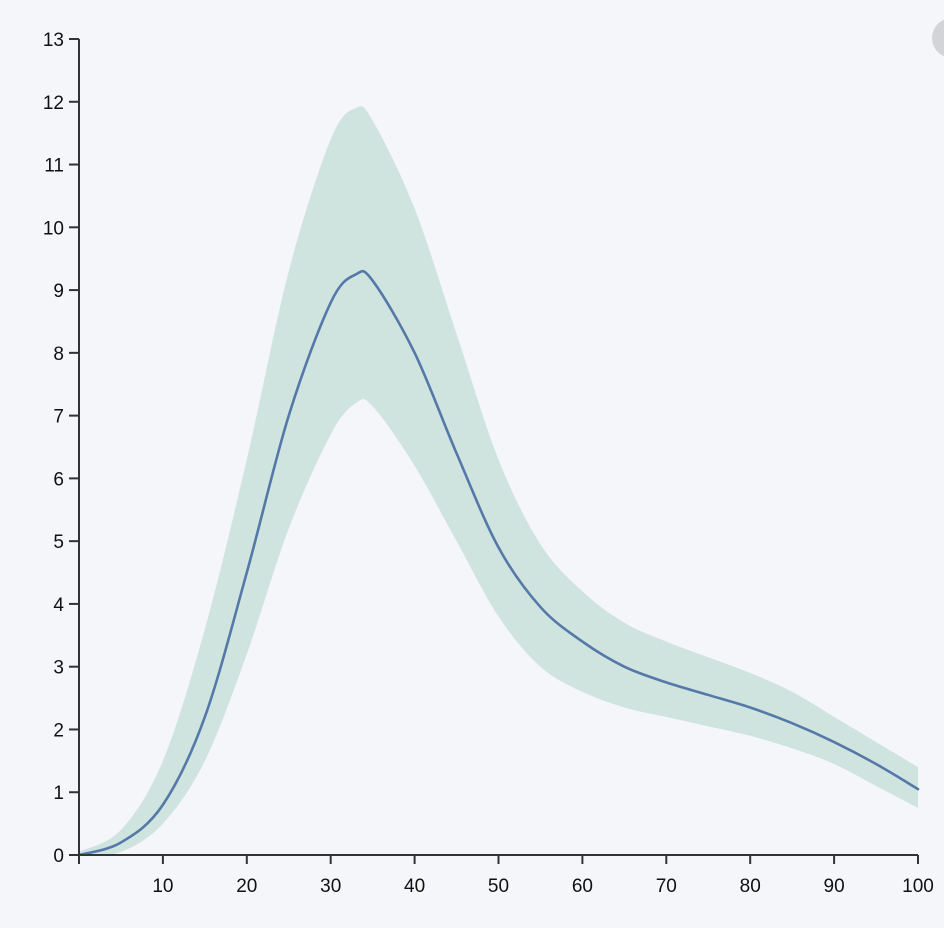 This screenshot has height=928, width=944. What do you see at coordinates (750, 886) in the screenshot?
I see `x-tick-label: 80` at bounding box center [750, 886].